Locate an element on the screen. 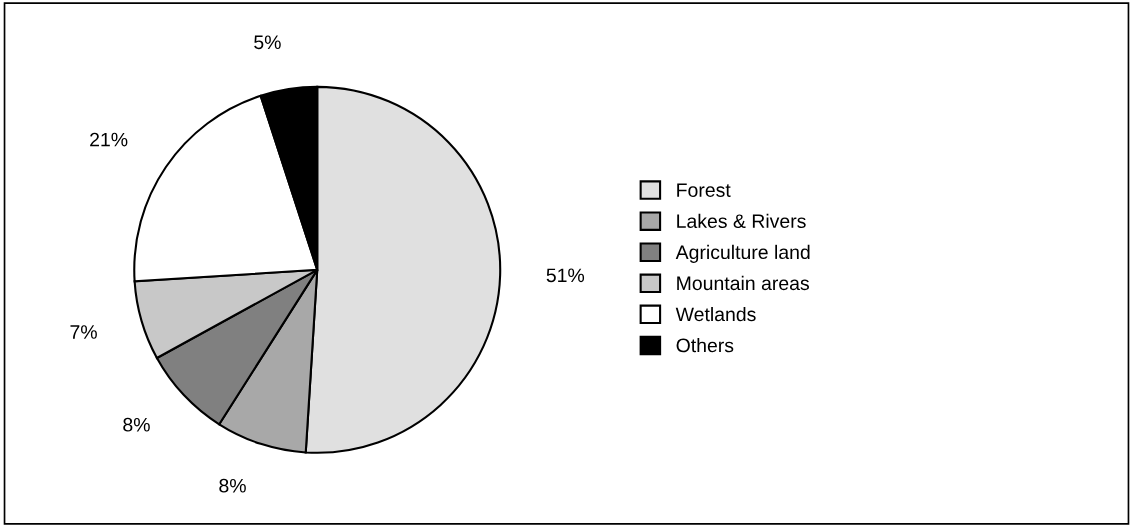  legend-label: Agriculture land is located at coordinates (742, 253).